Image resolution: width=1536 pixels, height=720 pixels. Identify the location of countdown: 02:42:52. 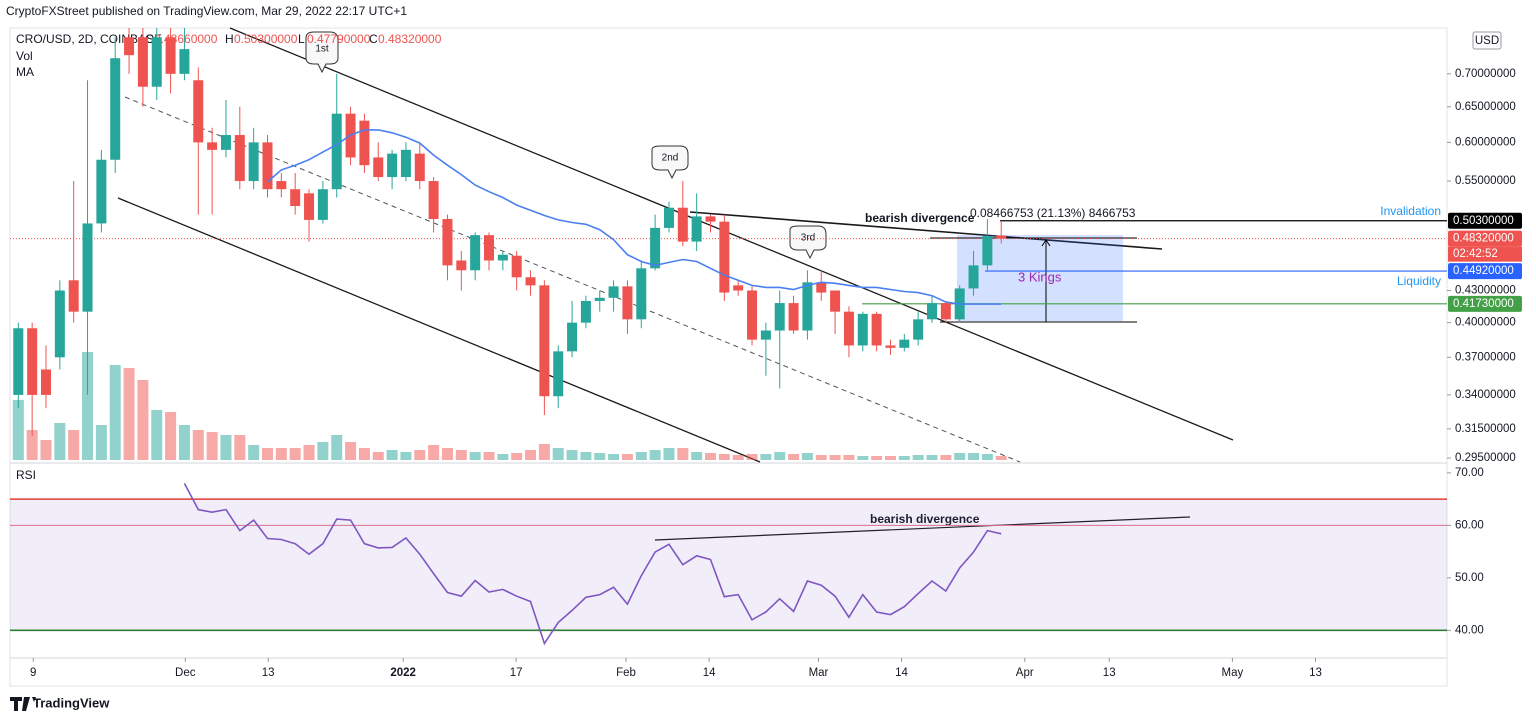
(1475, 254).